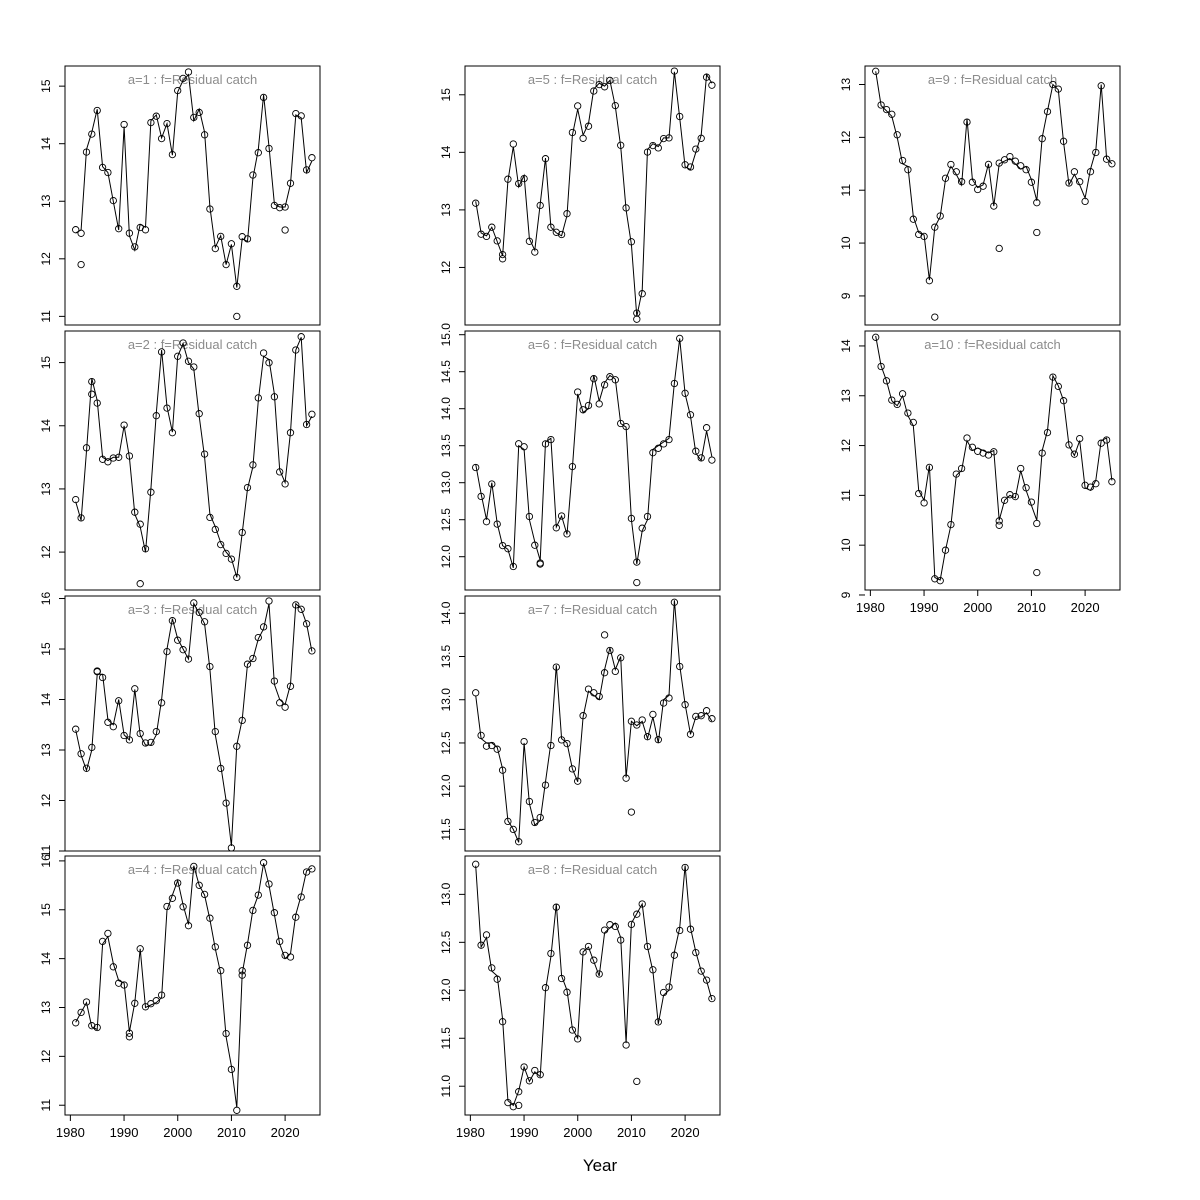  What do you see at coordinates (446, 1038) in the screenshot?
I see `y-tick-label: 11.5` at bounding box center [446, 1038].